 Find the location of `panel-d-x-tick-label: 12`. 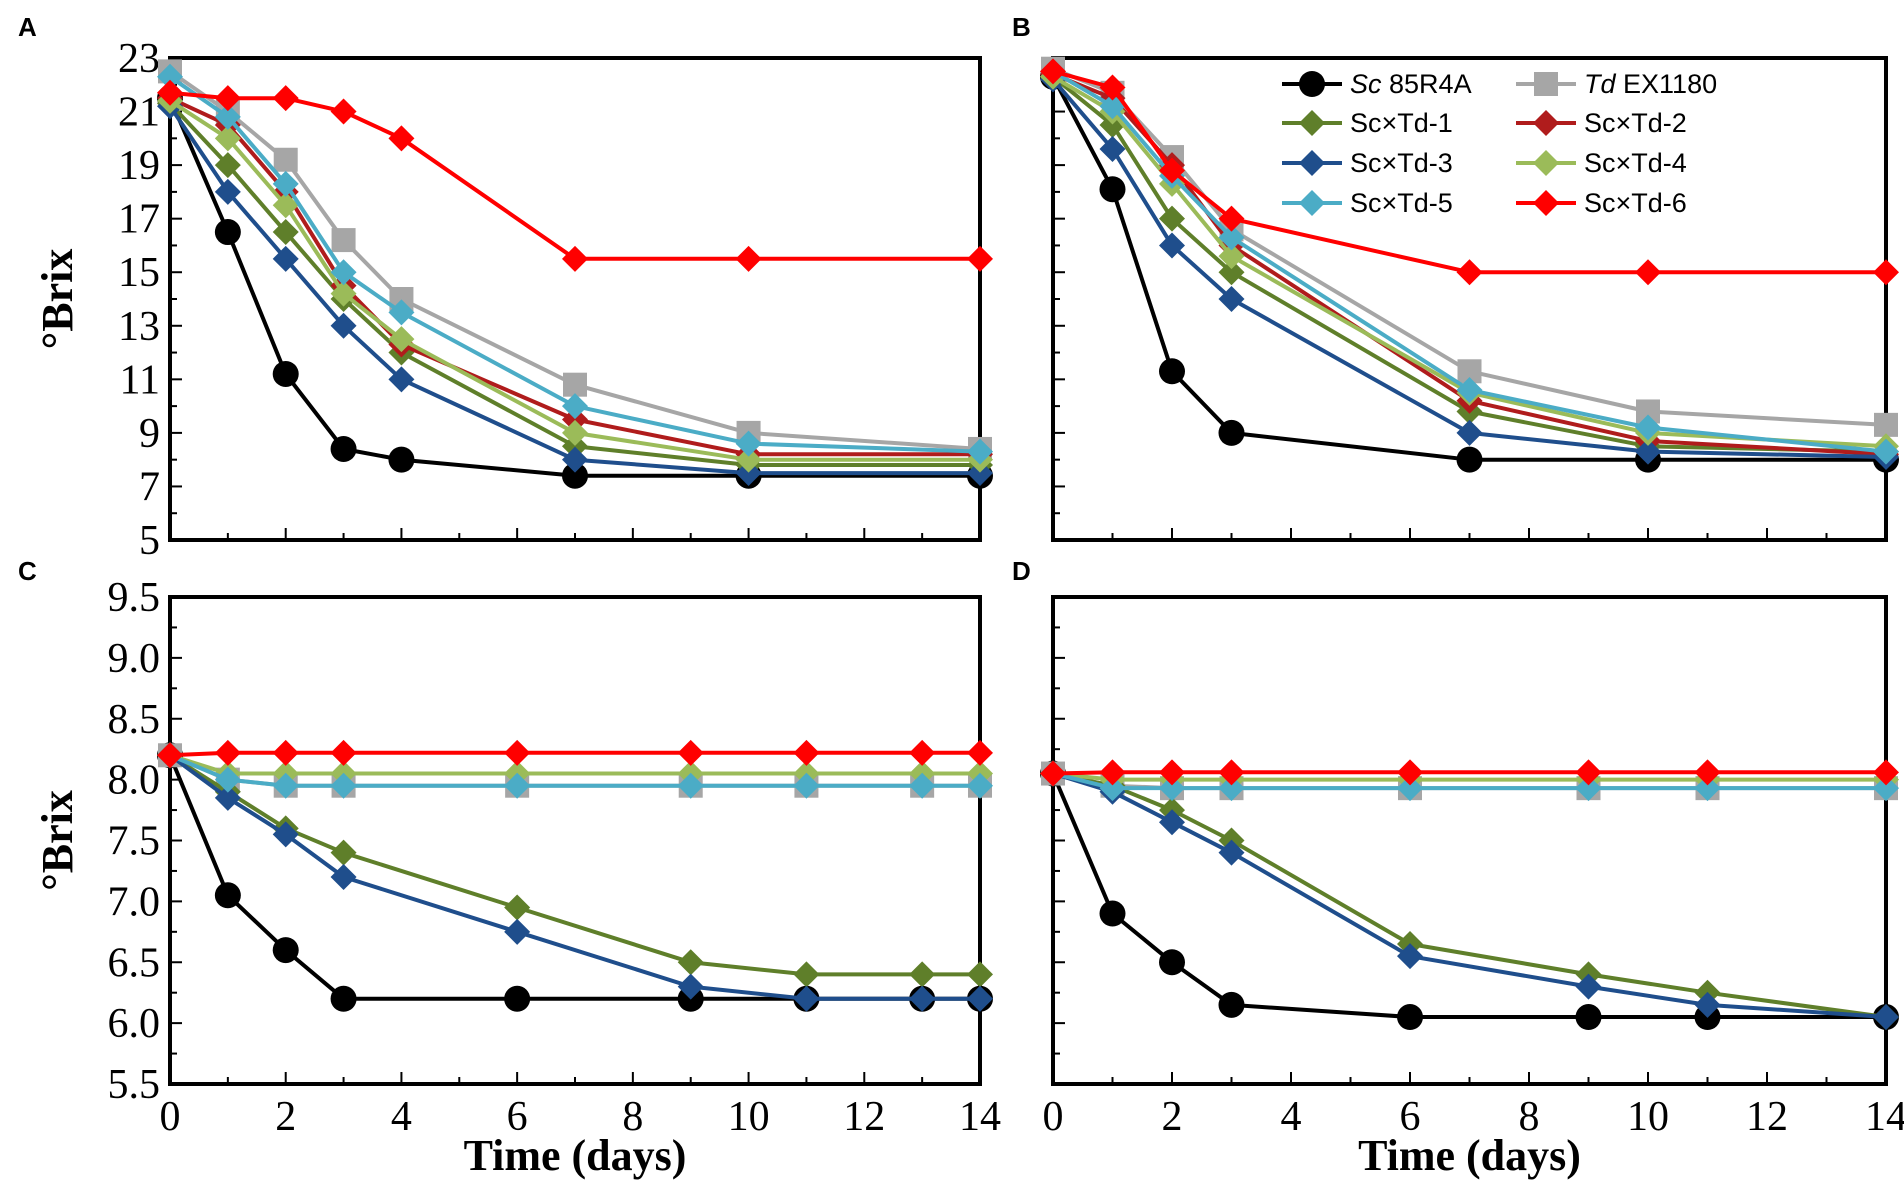

panel-d-x-tick-label: 12 is located at coordinates (1767, 1117).